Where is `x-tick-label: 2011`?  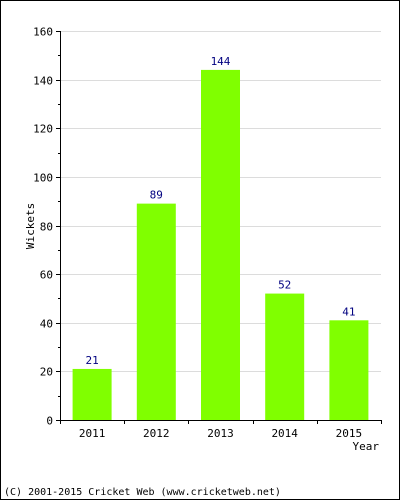
x-tick-label: 2011 is located at coordinates (92, 433).